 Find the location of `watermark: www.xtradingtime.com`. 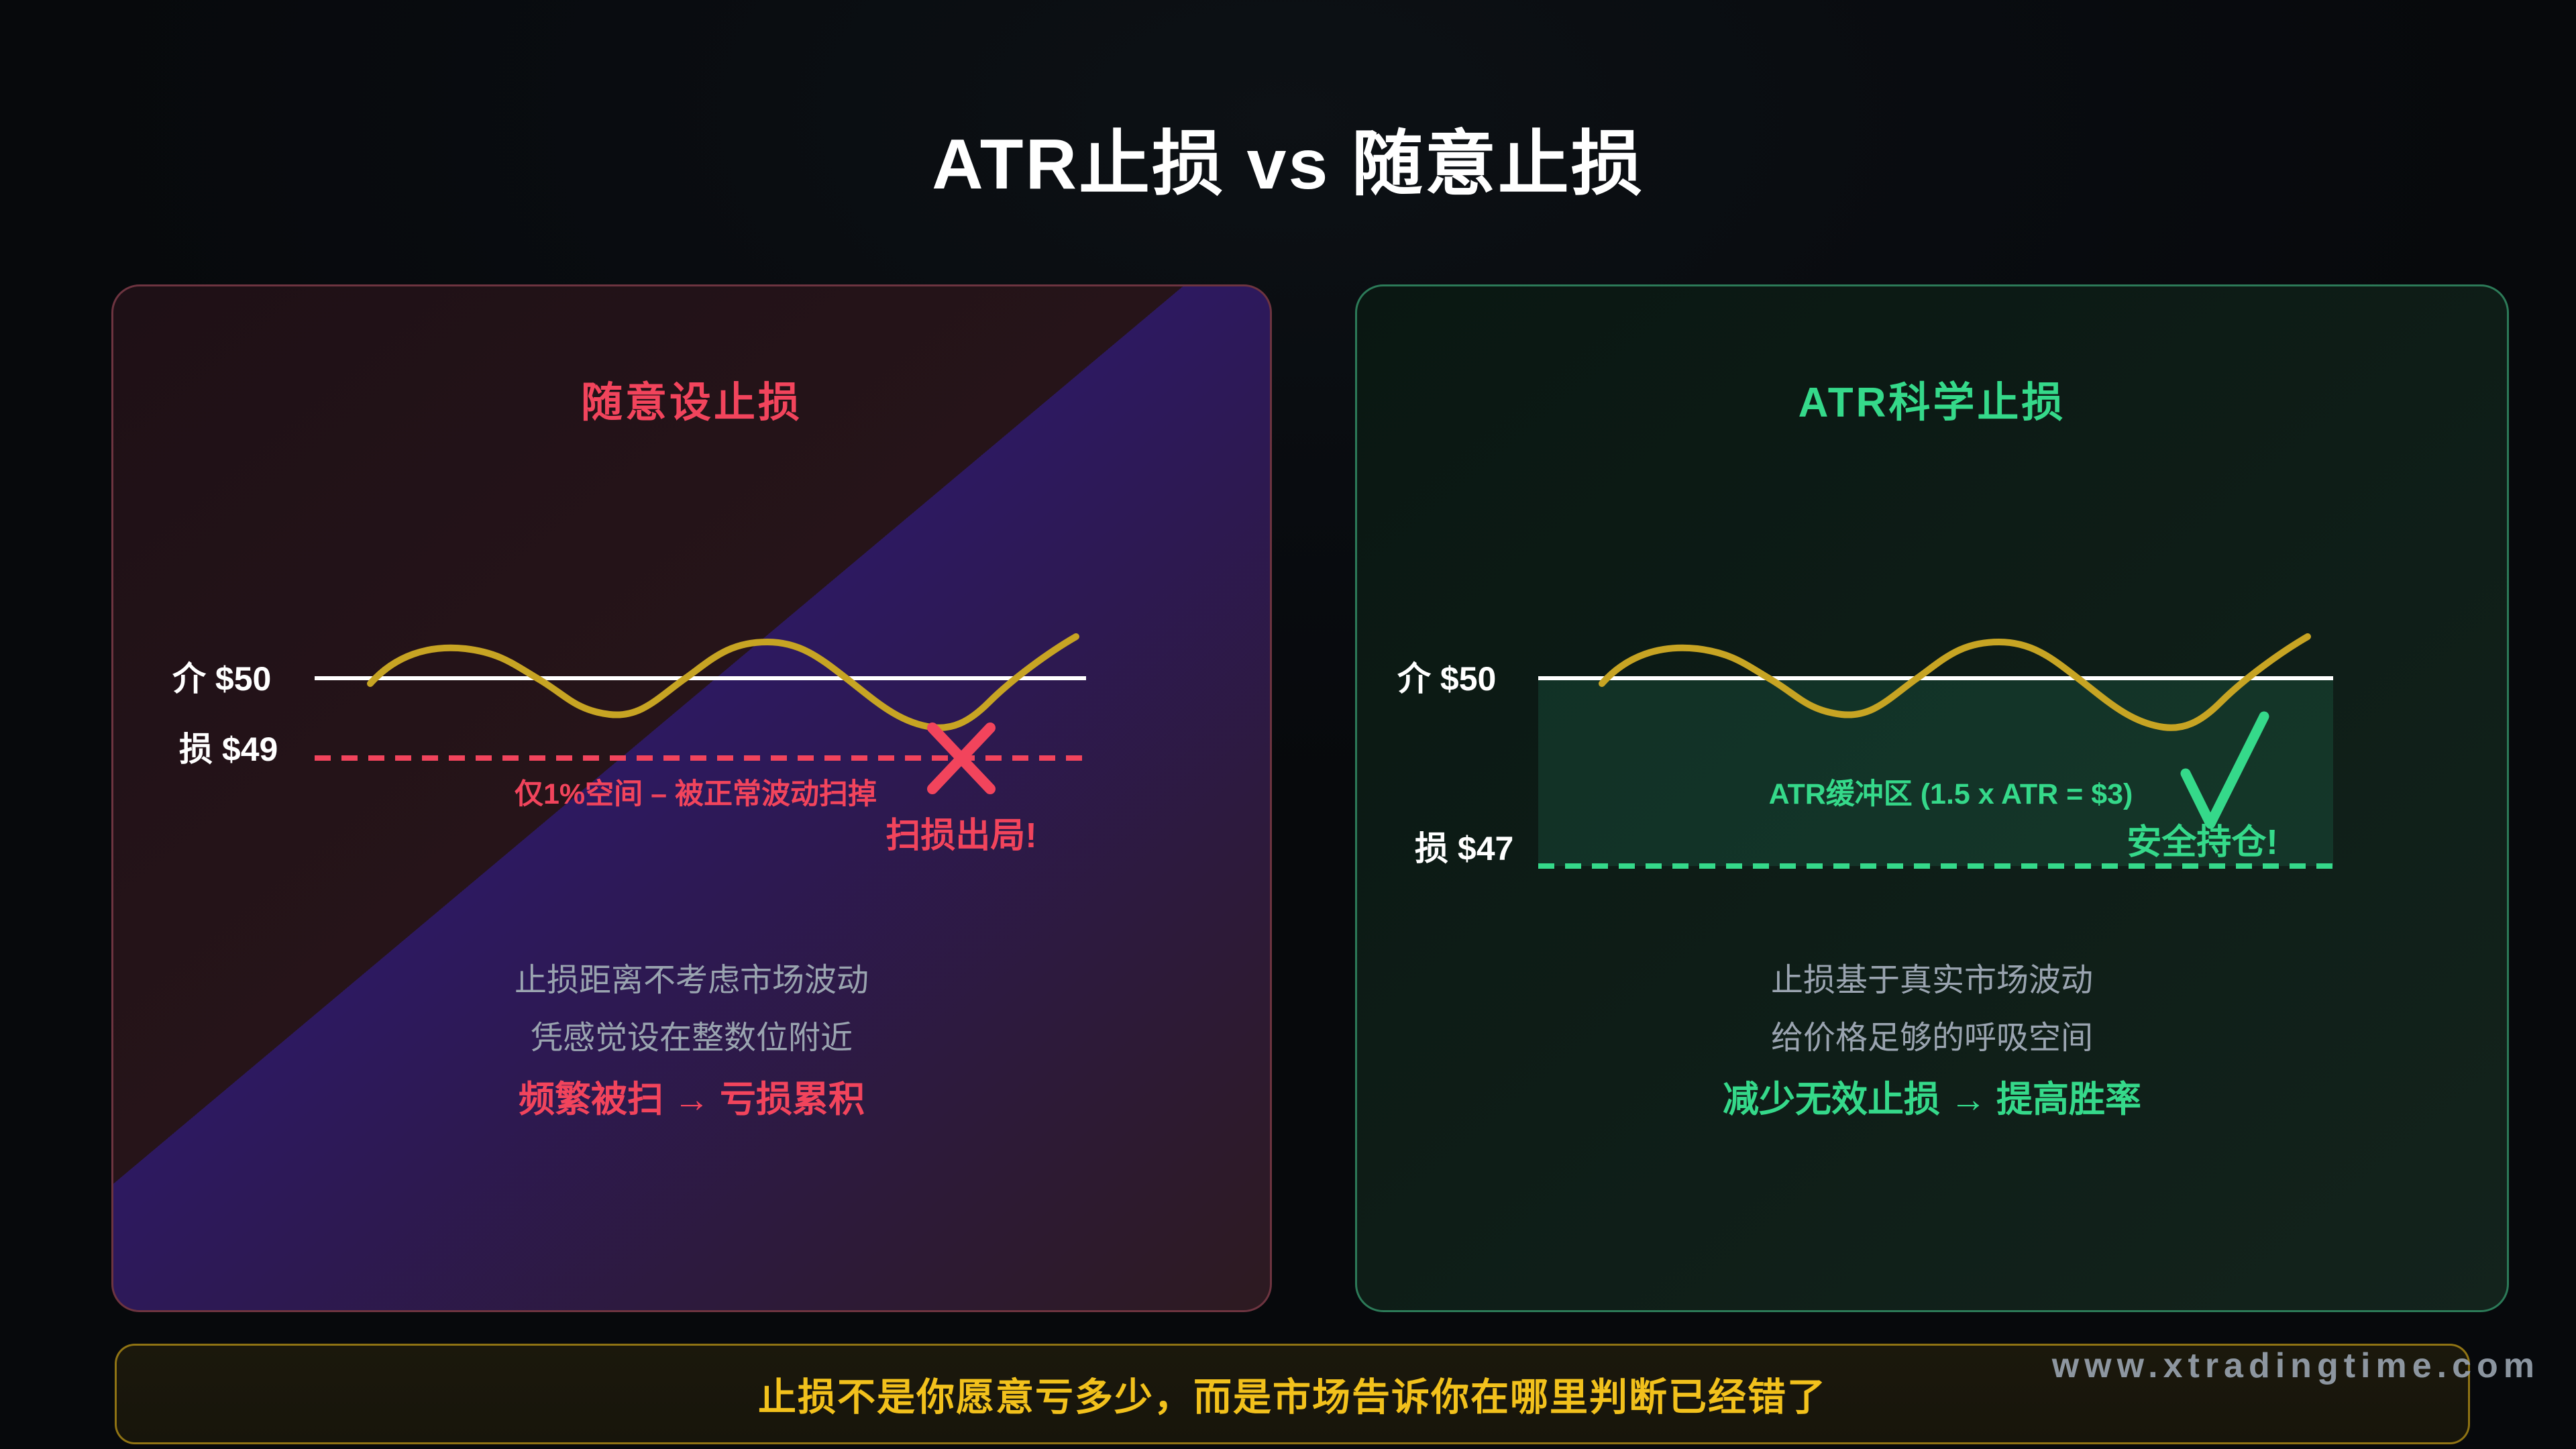

watermark: www.xtradingtime.com is located at coordinates (2295, 1365).